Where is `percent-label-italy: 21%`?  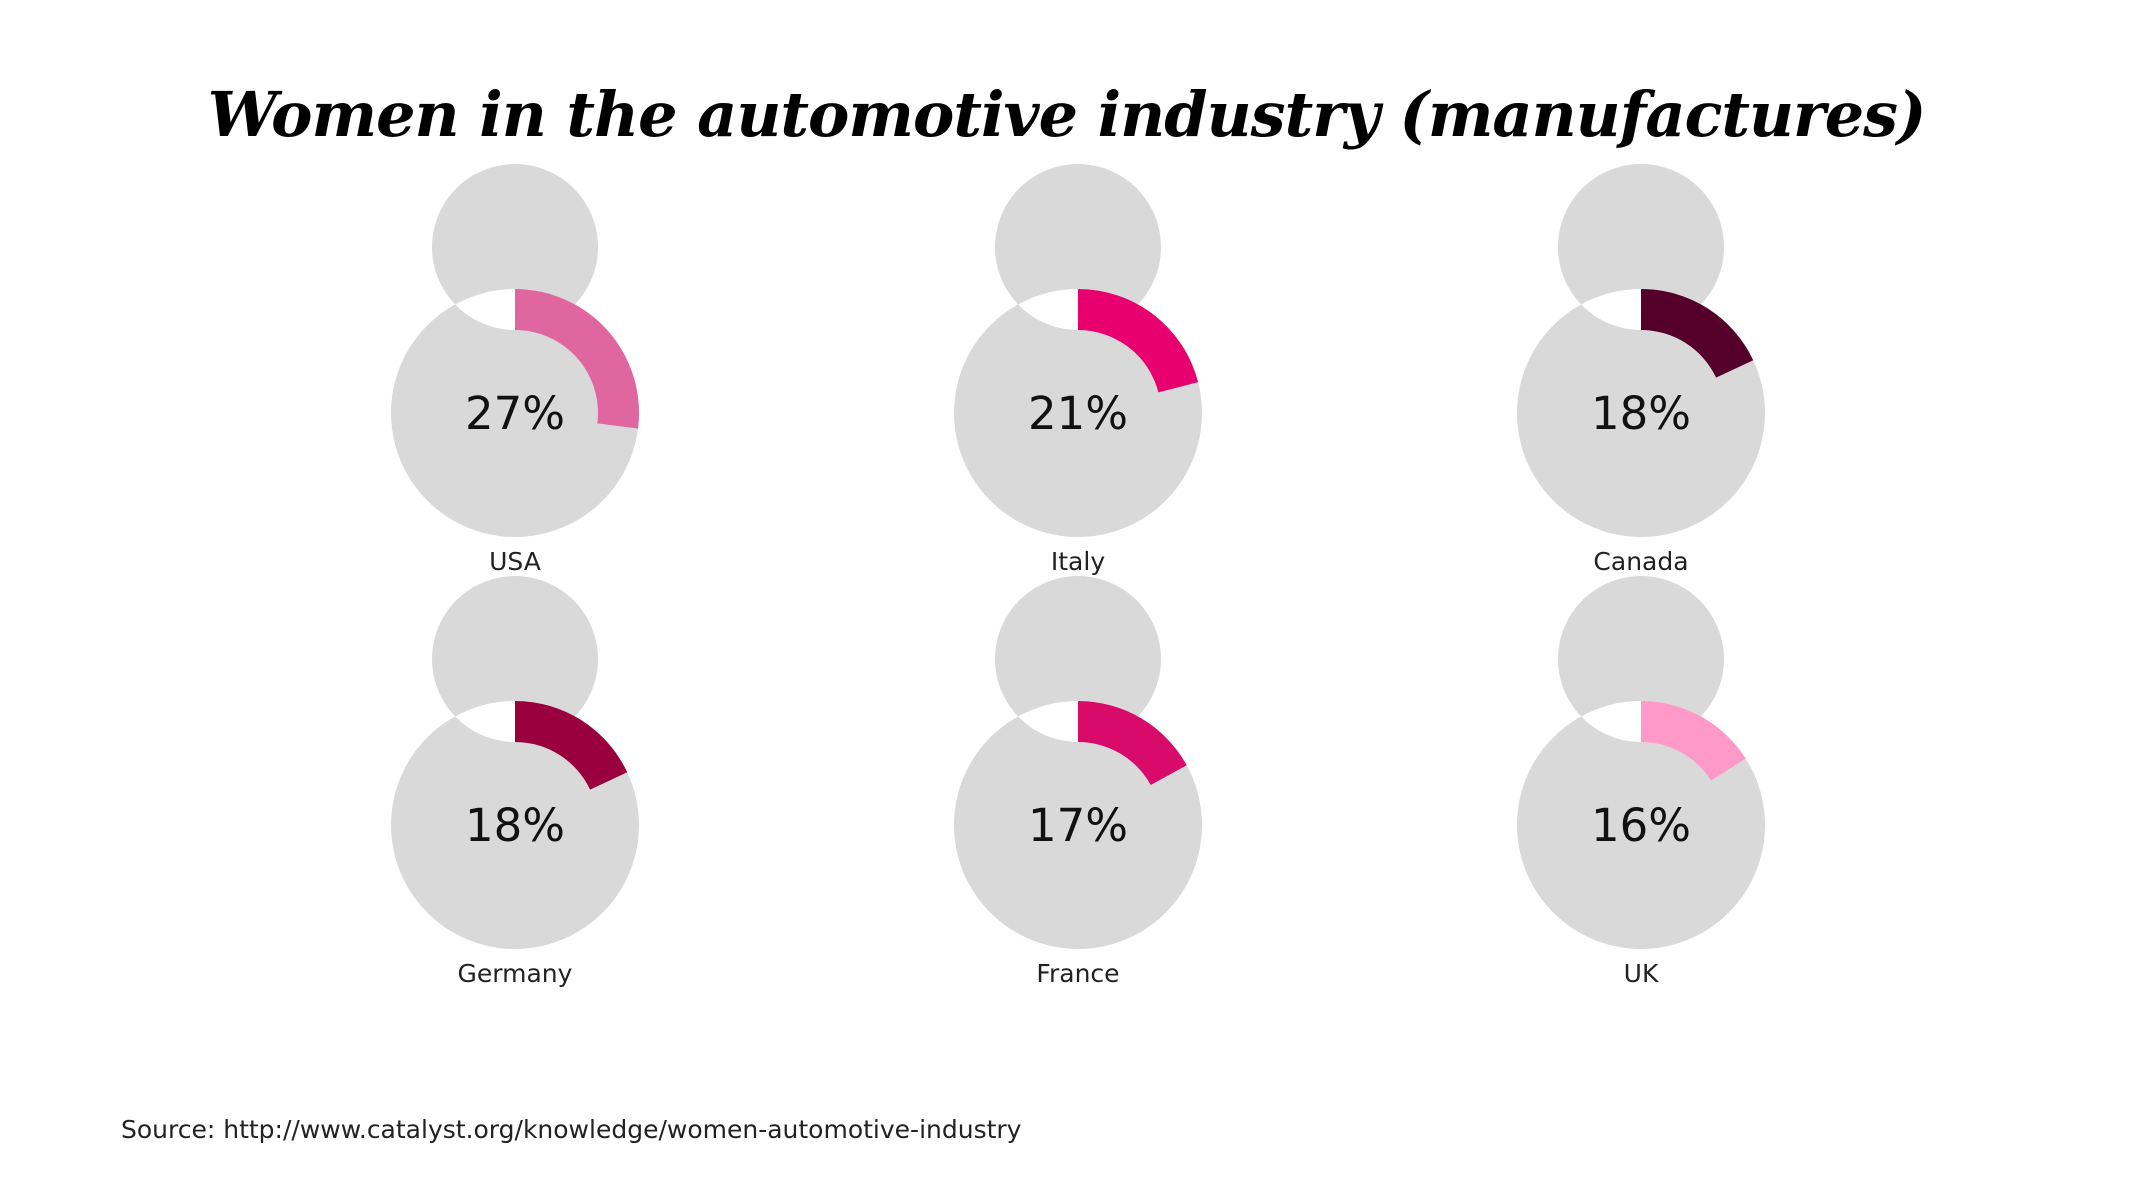
percent-label-italy: 21% is located at coordinates (1078, 413).